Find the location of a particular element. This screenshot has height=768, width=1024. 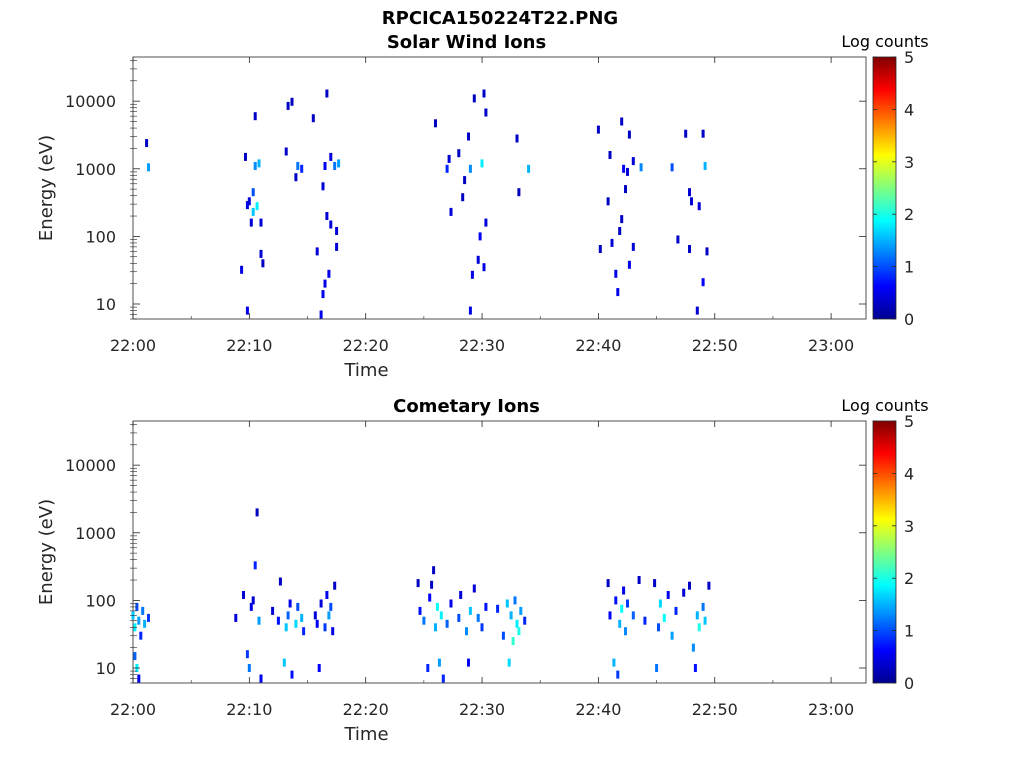

x-tick-label: 22:00 is located at coordinates (133, 709).